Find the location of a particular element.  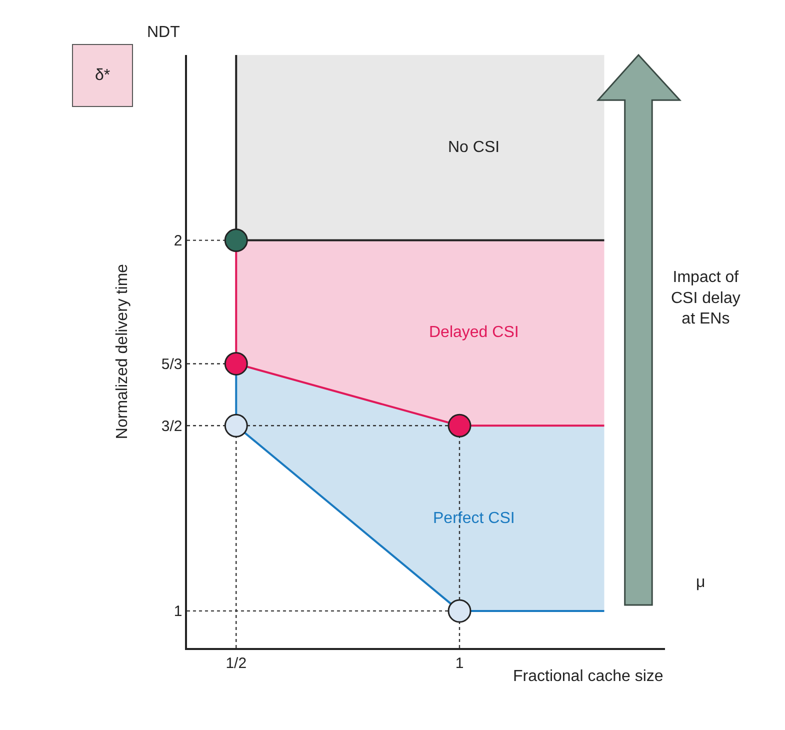

y-axis-title: Normalized delivery time is located at coordinates (122, 352).